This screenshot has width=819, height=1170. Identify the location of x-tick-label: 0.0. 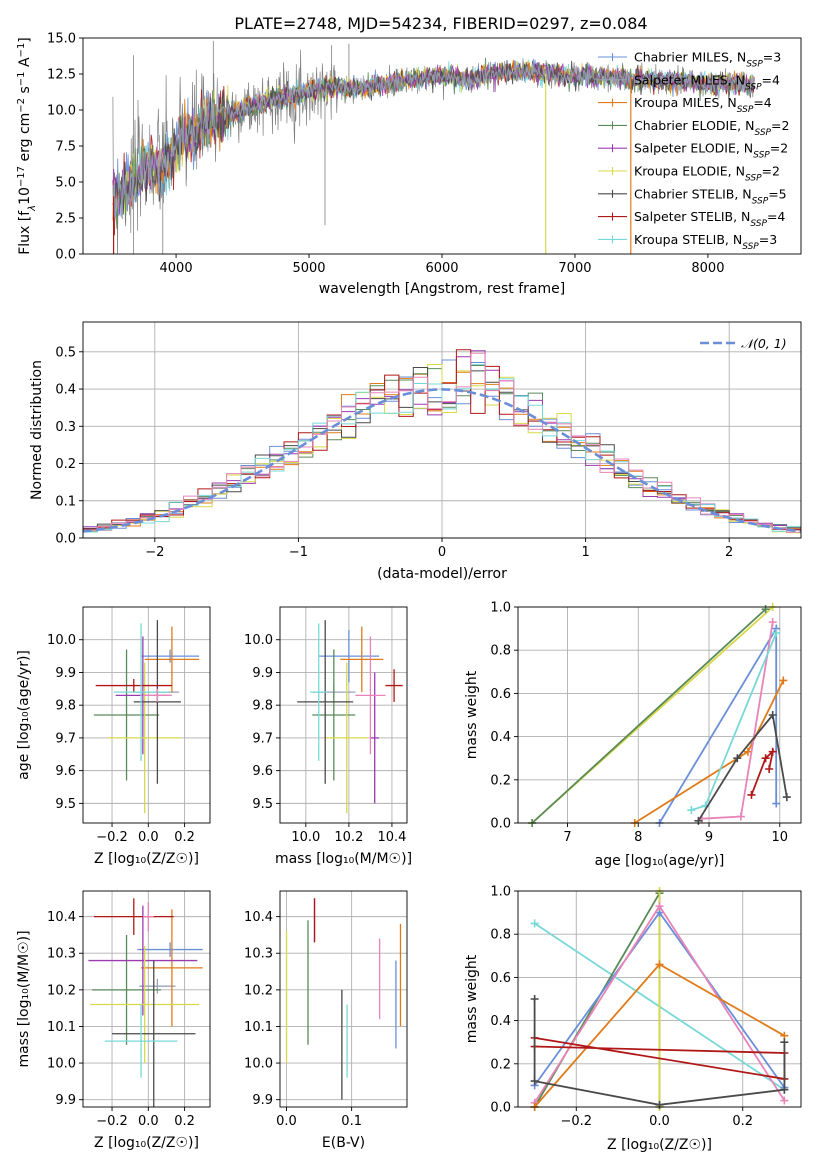
(659, 1121).